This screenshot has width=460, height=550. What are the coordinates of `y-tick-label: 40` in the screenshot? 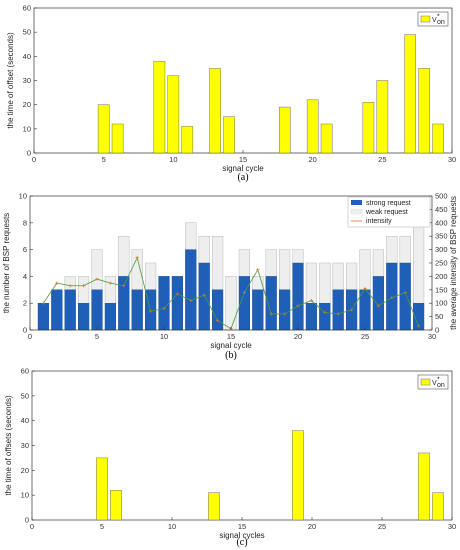 It's located at (27, 56).